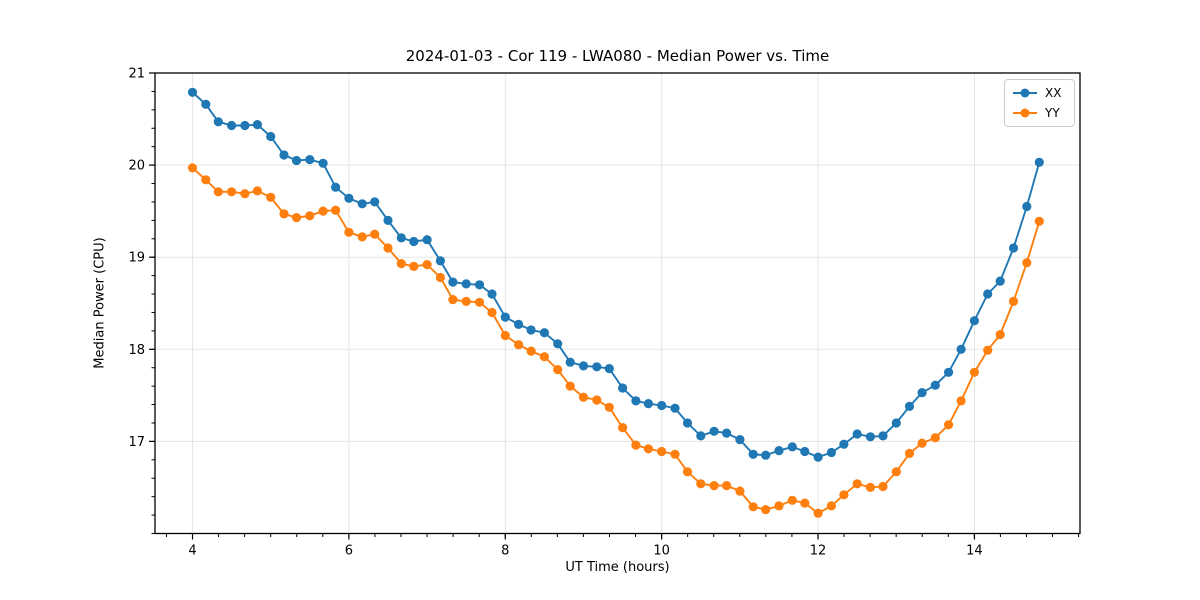 Image resolution: width=1200 pixels, height=600 pixels. What do you see at coordinates (818, 551) in the screenshot?
I see `x-tick-label: 12` at bounding box center [818, 551].